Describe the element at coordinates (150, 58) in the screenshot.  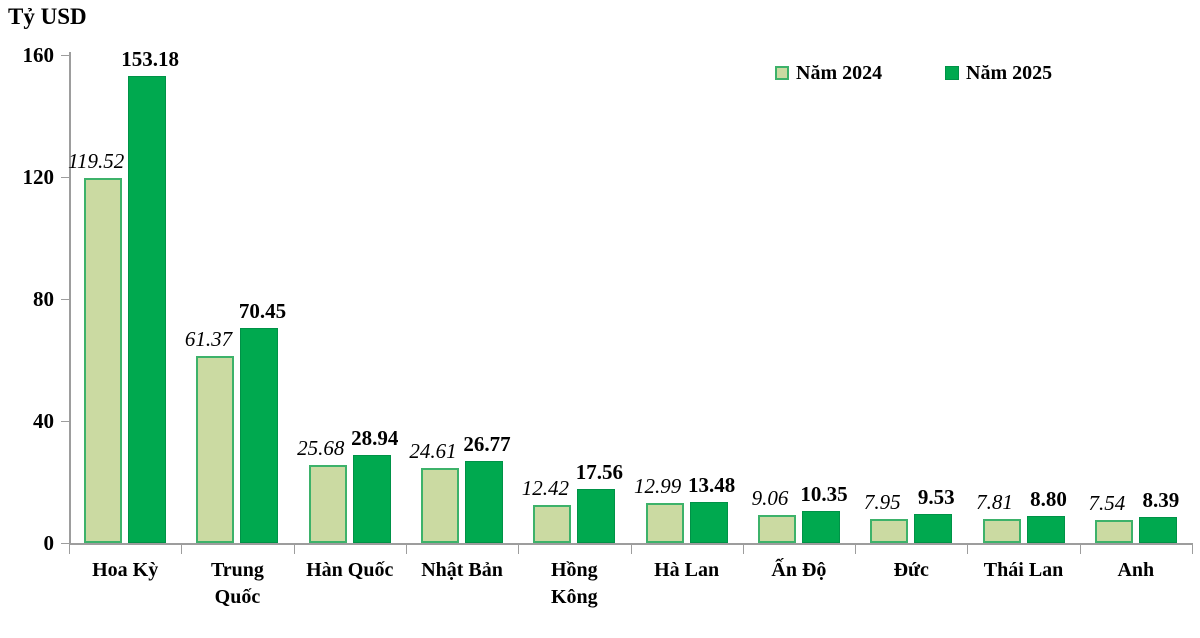
I see `value-label-2025-cat0: 153.18` at that location.